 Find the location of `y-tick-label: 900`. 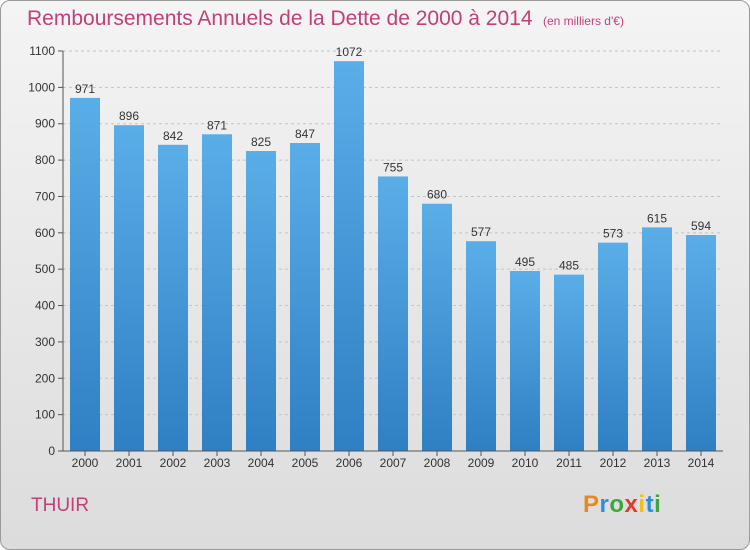

y-tick-label: 900 is located at coordinates (45, 124).